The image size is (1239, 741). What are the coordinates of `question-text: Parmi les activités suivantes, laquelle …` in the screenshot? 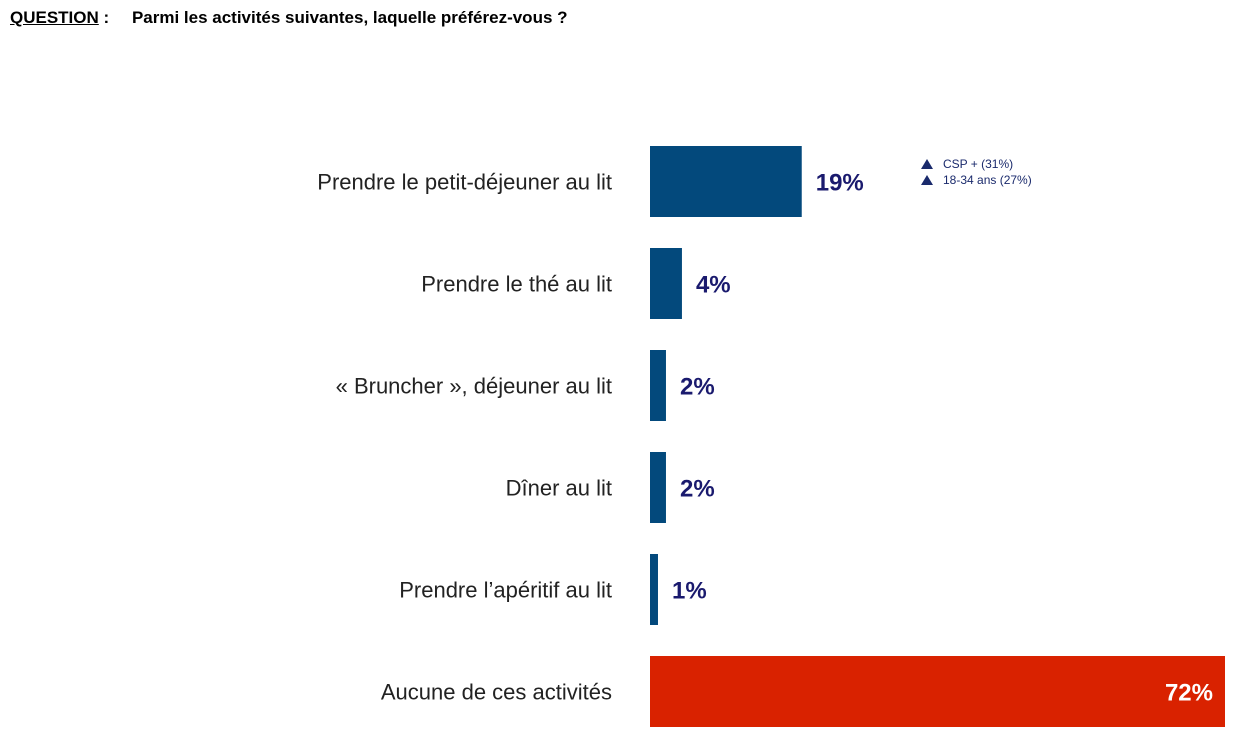 It's located at (349, 17).